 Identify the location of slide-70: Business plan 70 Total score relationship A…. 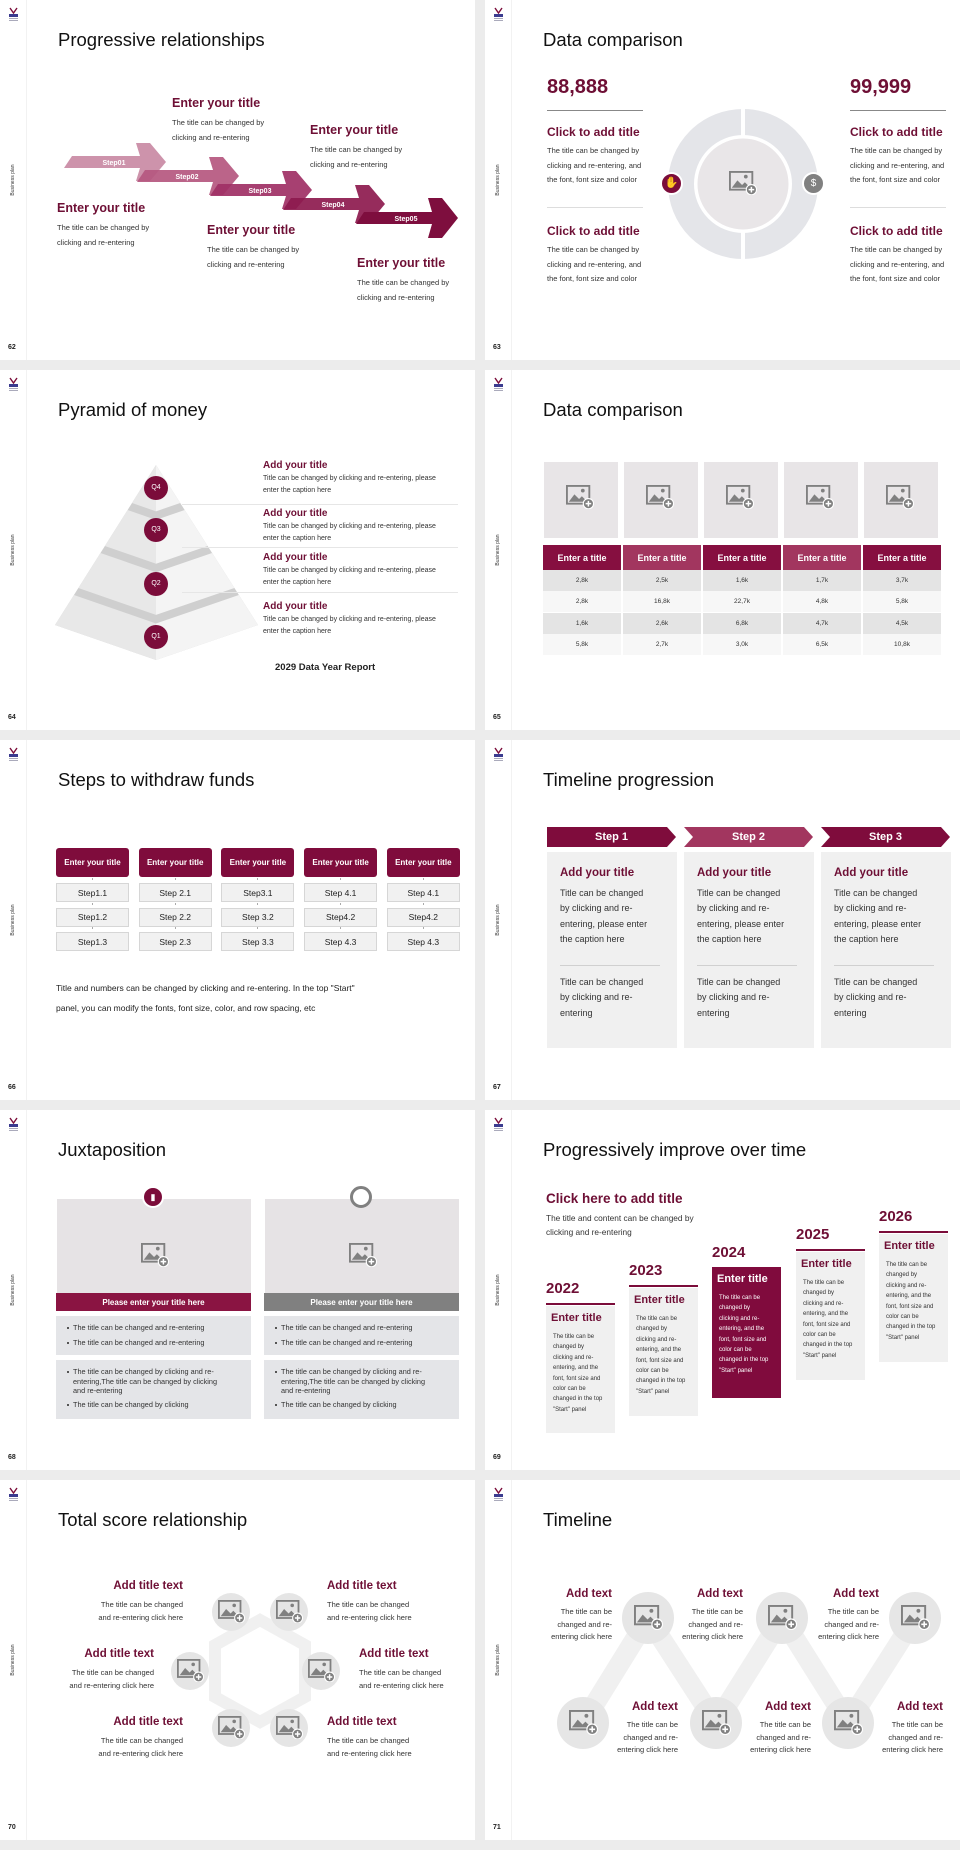
(237, 1660).